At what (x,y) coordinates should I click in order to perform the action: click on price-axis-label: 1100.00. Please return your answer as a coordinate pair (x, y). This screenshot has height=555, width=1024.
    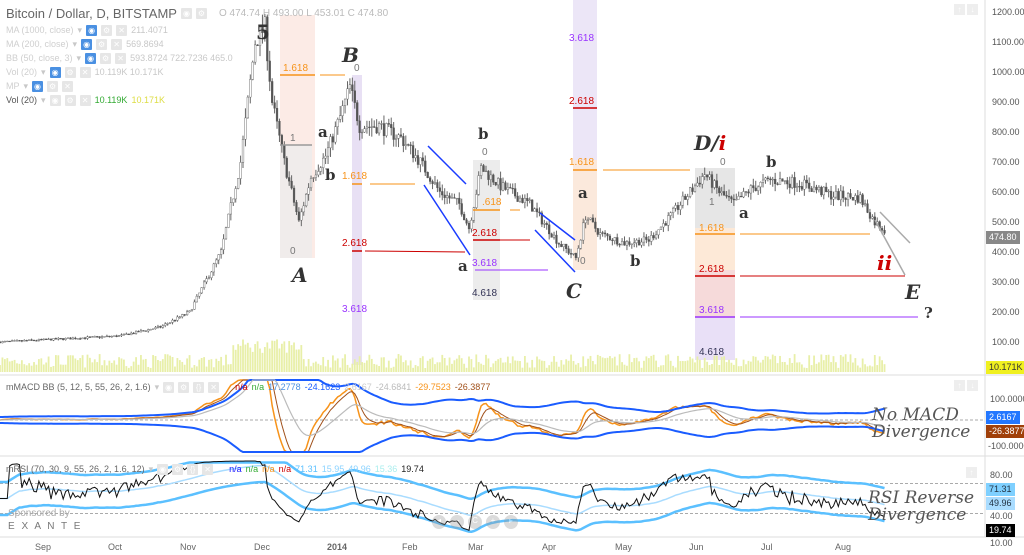
    Looking at the image, I should click on (1008, 42).